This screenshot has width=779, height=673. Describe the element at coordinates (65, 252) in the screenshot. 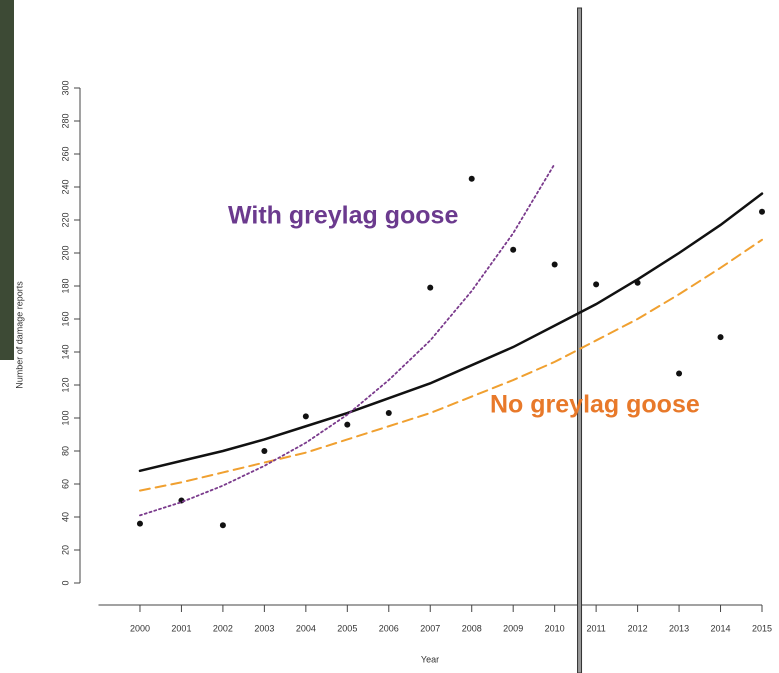

I see `y-tick-label: 200` at that location.